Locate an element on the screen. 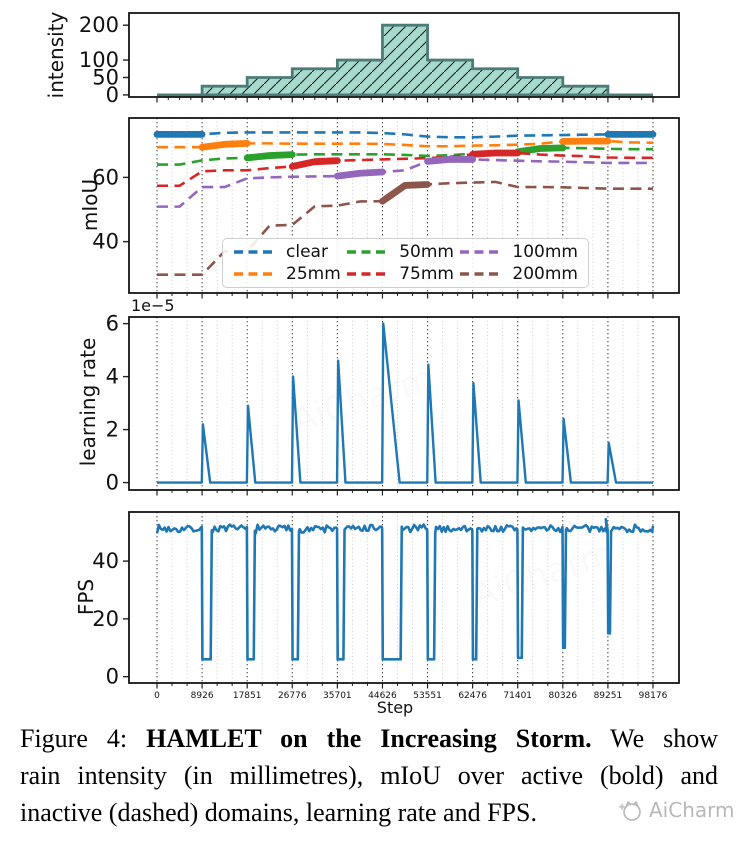 The width and height of the screenshot is (755, 850). series-200mm-active is located at coordinates (405, 193).